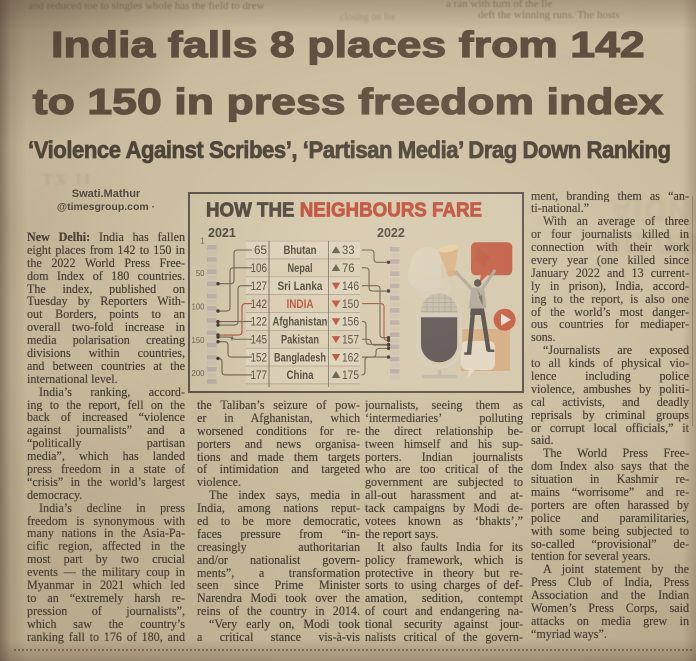 This screenshot has height=661, width=696. I want to click on svg-text: 122, so click(258, 321).